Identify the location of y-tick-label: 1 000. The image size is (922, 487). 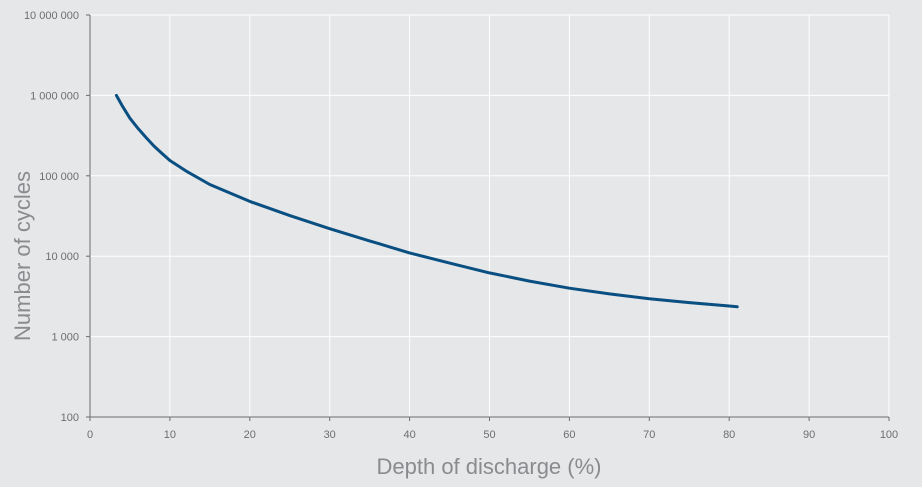
(65, 338).